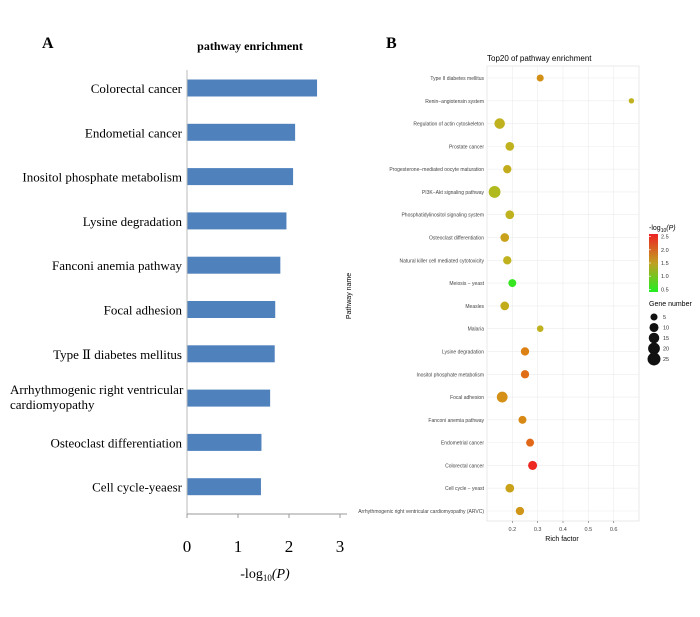 Image resolution: width=700 pixels, height=617 pixels. What do you see at coordinates (659, 264) in the screenshot?
I see `color-legend-ticks: 2.5 2.0 1.5 1.0 0.5` at bounding box center [659, 264].